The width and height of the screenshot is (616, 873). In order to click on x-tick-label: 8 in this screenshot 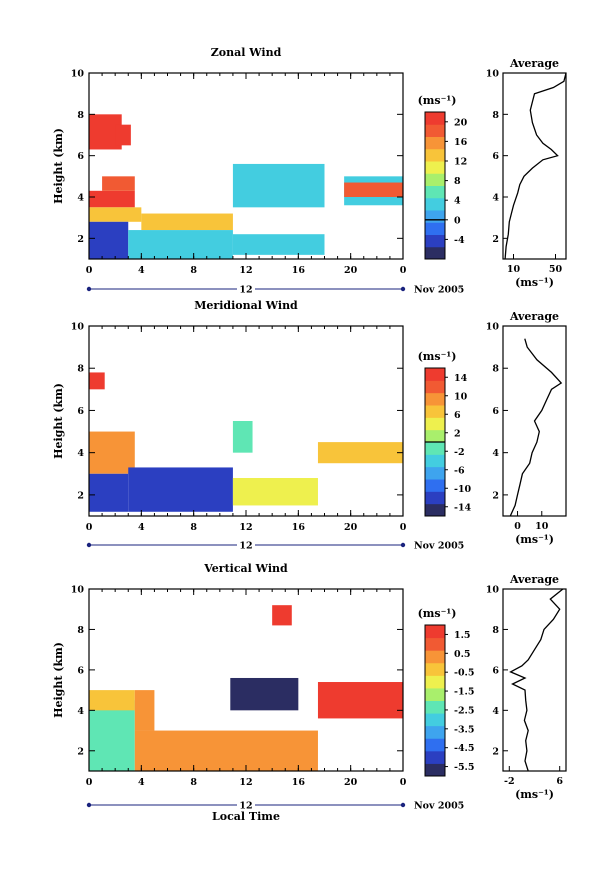, I will do `click(193, 527)`.